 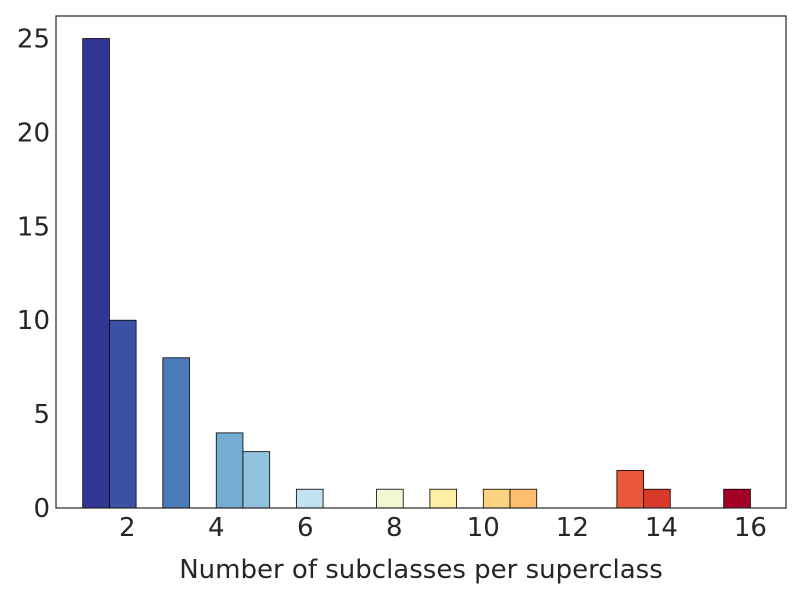 What do you see at coordinates (661, 528) in the screenshot?
I see `x-tick-label: 14` at bounding box center [661, 528].